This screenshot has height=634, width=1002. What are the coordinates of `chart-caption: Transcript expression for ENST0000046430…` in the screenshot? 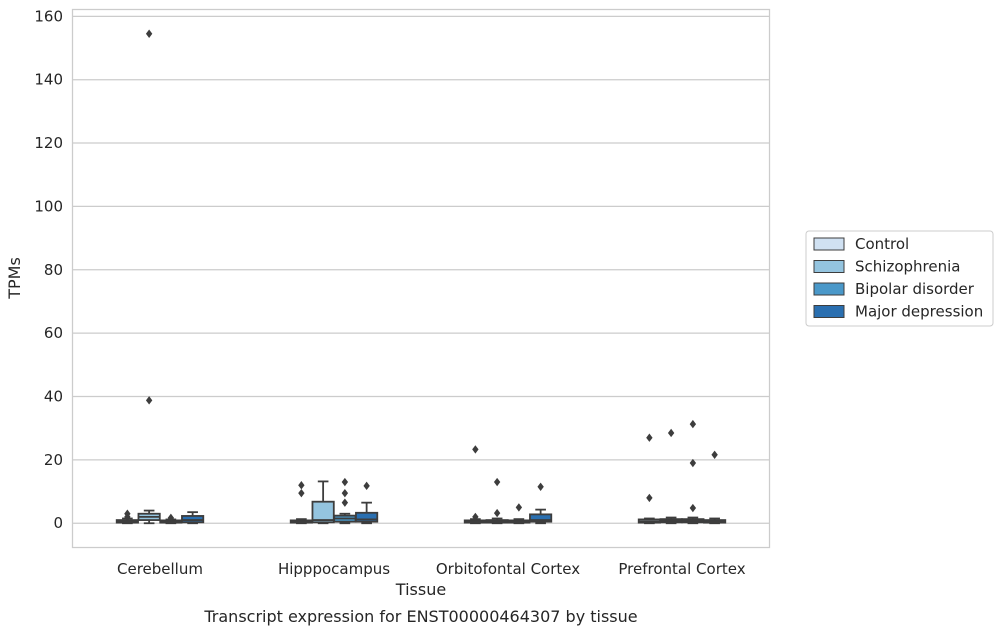 It's located at (420, 616).